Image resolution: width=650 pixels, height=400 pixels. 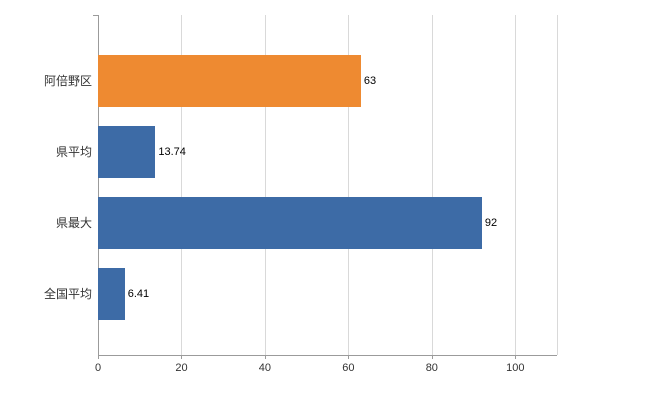 I want to click on bar-value-label: 13.74, so click(x=172, y=151).